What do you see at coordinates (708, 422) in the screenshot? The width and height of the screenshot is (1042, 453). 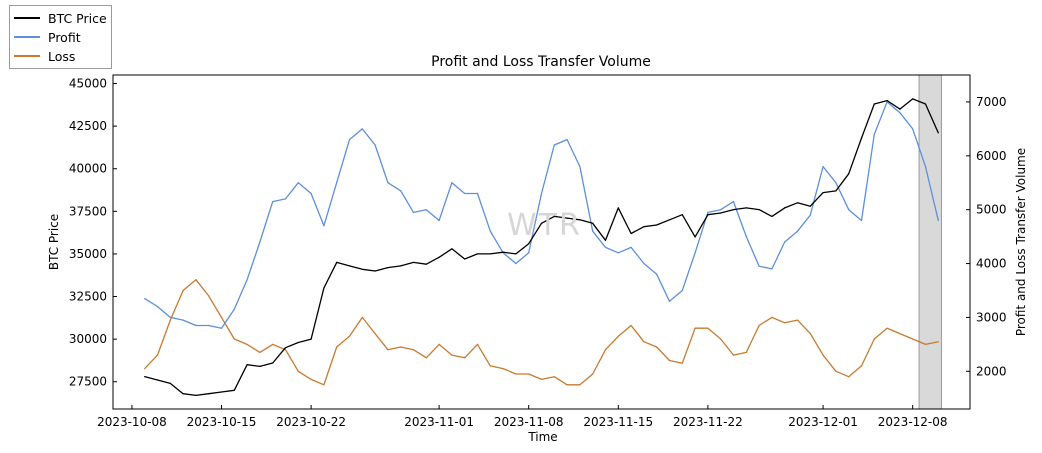 I see `x-tick-label: 2023-11-22` at bounding box center [708, 422].